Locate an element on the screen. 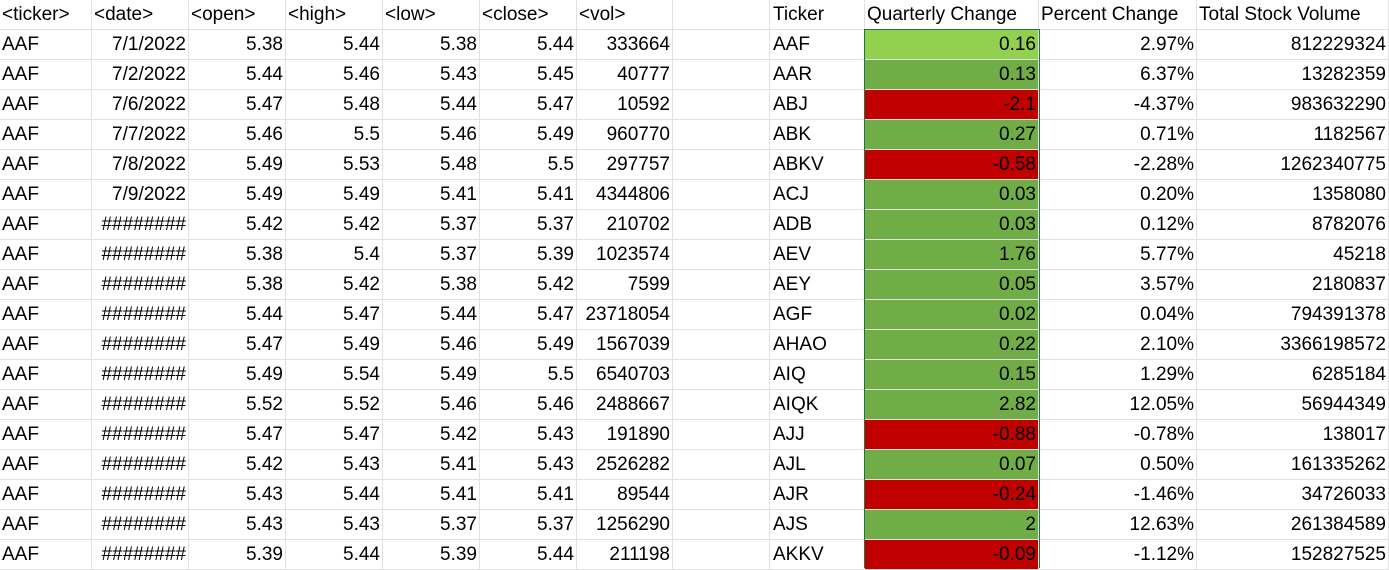 This screenshot has width=1389, height=570. cell-vol: 297757 is located at coordinates (625, 165).